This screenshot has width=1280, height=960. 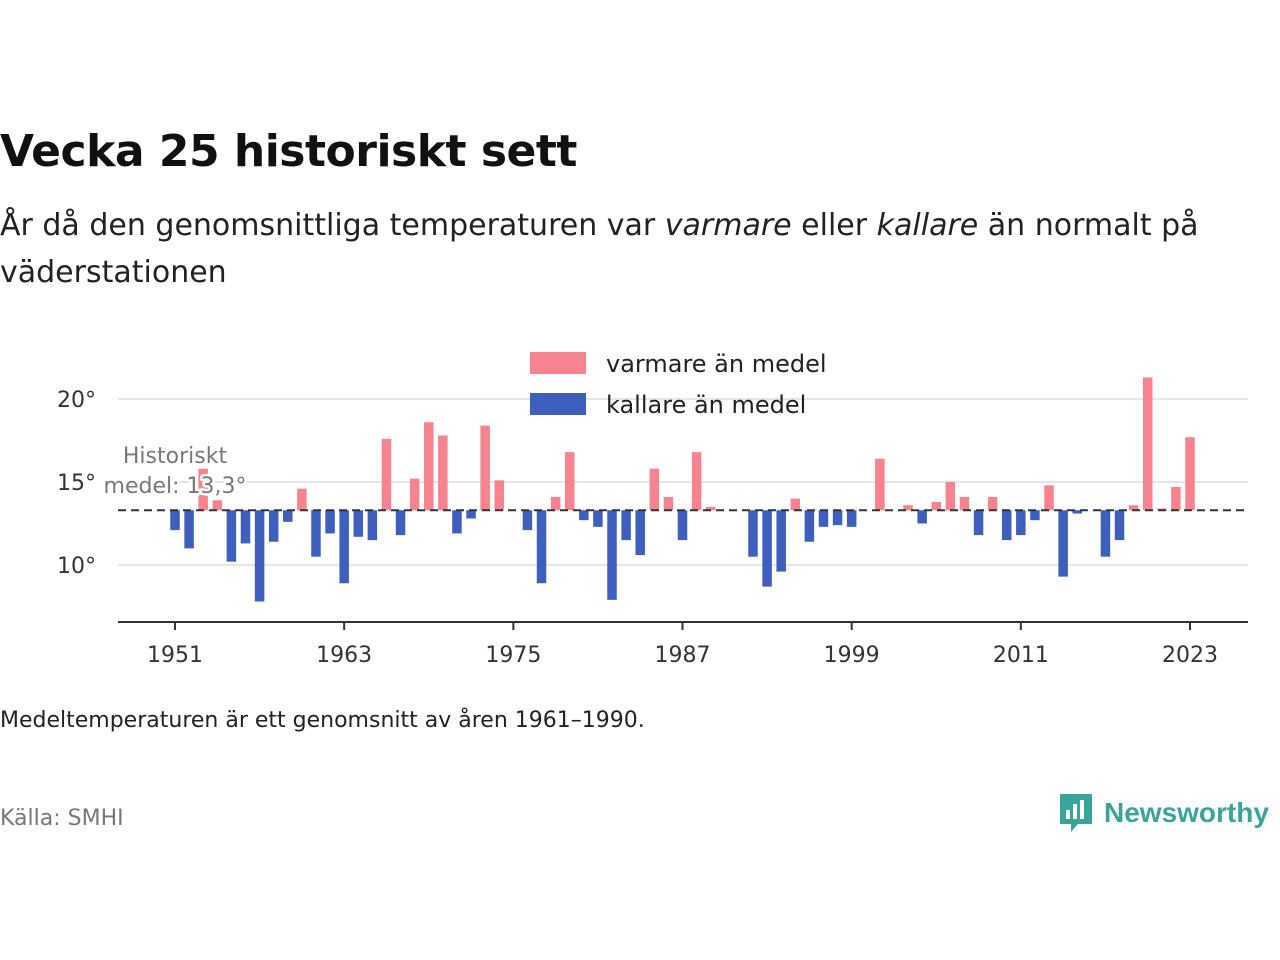 I want to click on legend: varmare än medel kallare än medel, so click(x=678, y=384).